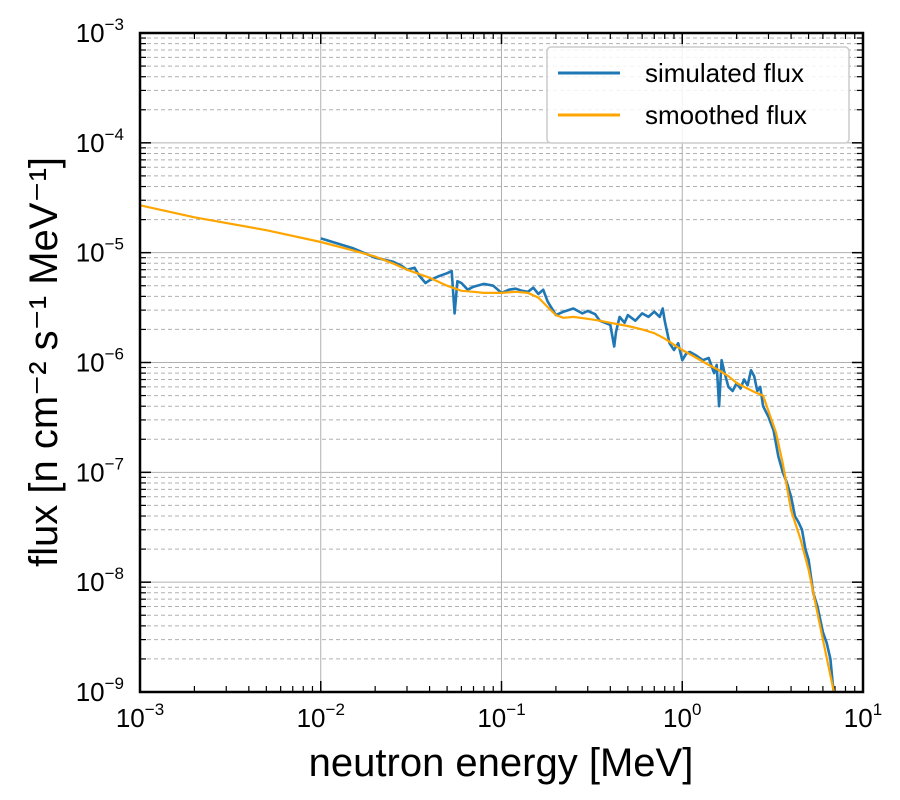  What do you see at coordinates (114, 354) in the screenshot?
I see `y-tick-exponent: −6` at bounding box center [114, 354].